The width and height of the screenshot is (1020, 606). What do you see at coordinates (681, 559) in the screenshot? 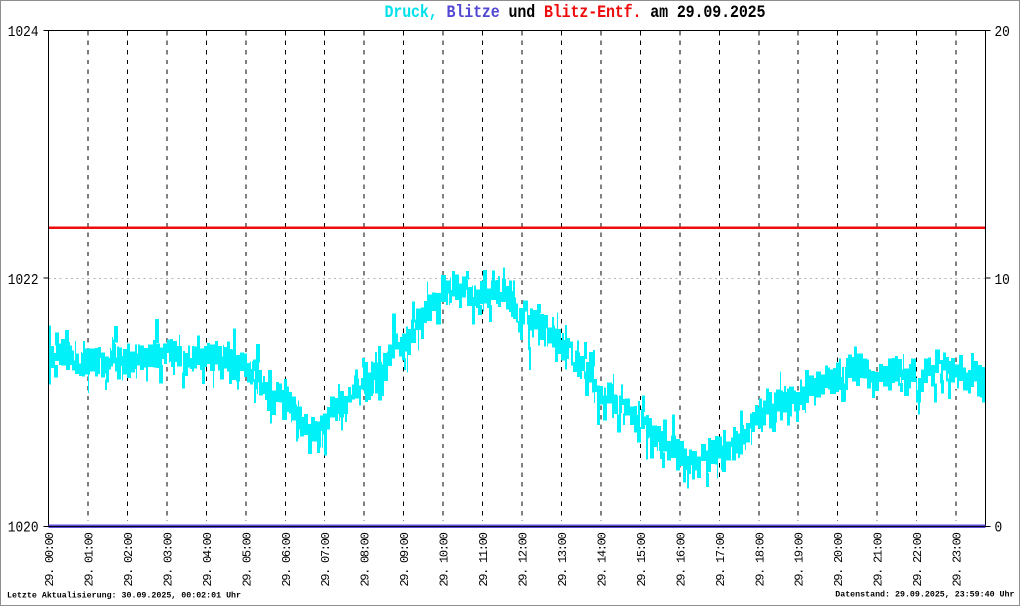
I see `svg-text: 29. 16:00` at bounding box center [681, 559].